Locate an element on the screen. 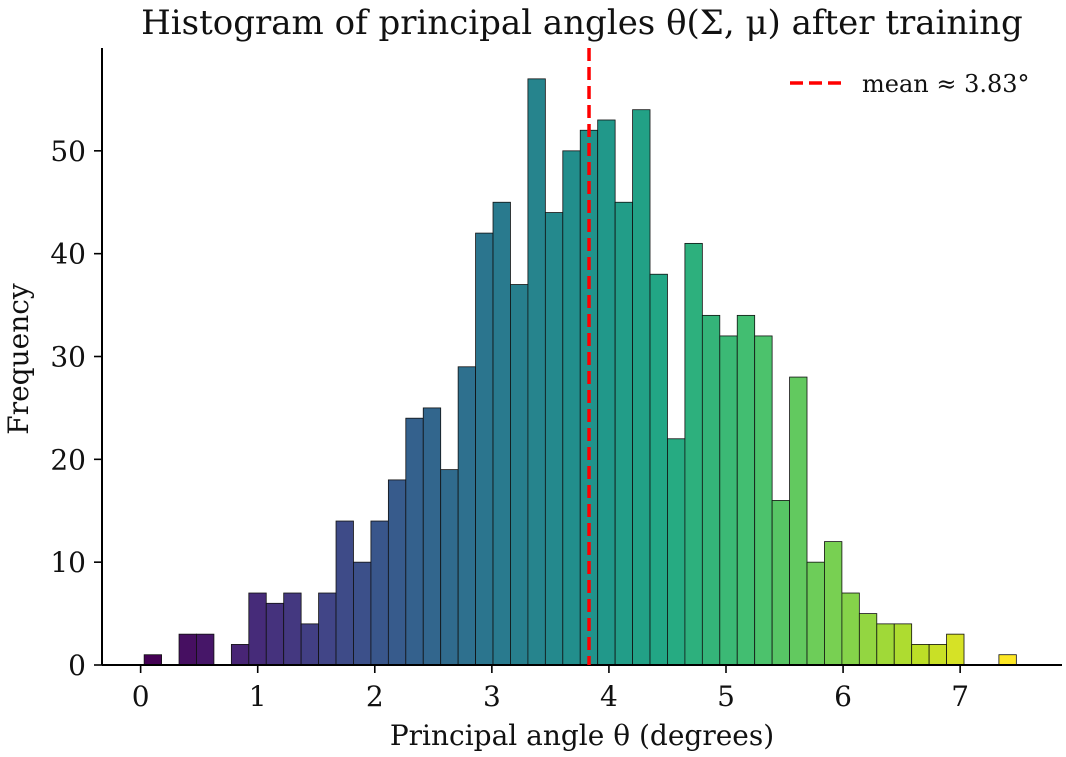 This screenshot has height=757, width=1066. x-tick-label: 3 is located at coordinates (492, 696).